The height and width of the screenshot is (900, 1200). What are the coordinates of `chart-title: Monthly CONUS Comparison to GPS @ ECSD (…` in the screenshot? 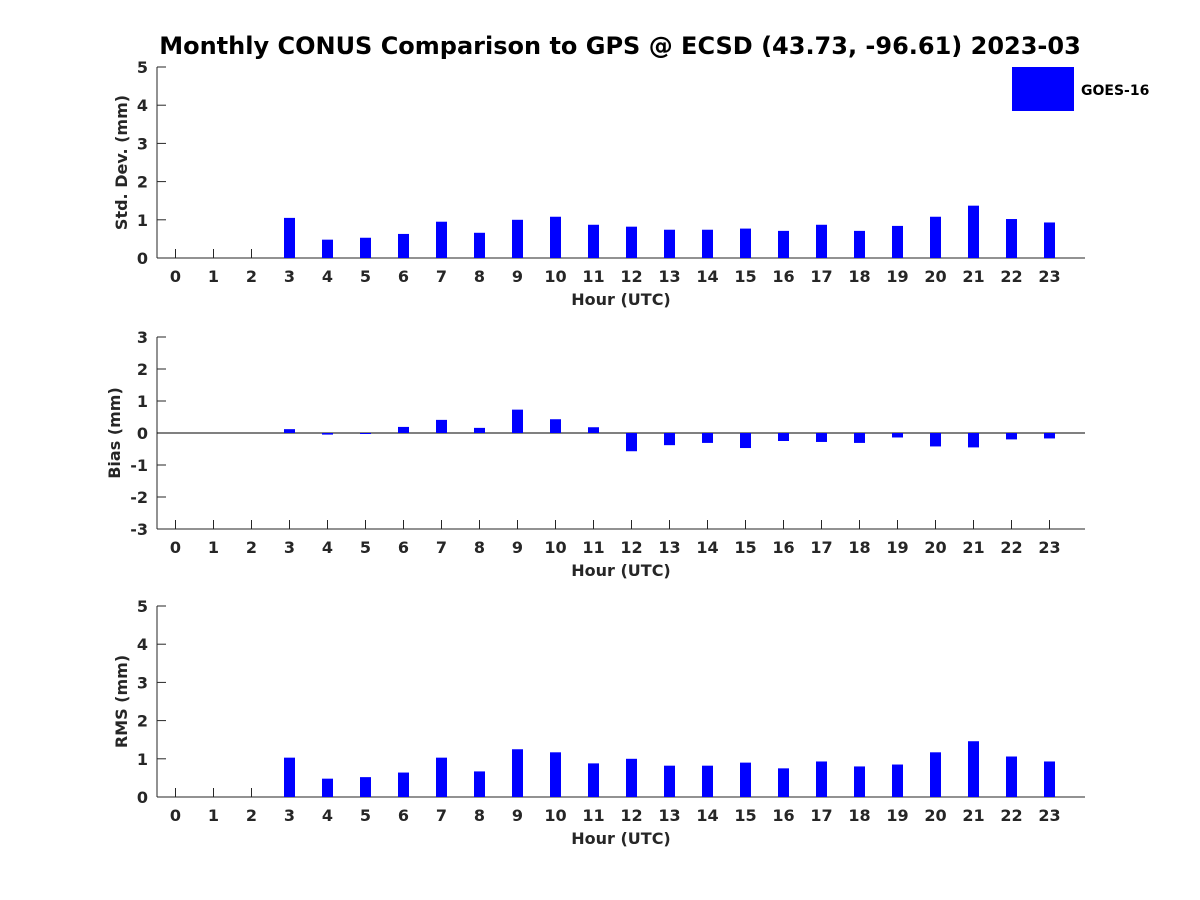 It's located at (620, 46).